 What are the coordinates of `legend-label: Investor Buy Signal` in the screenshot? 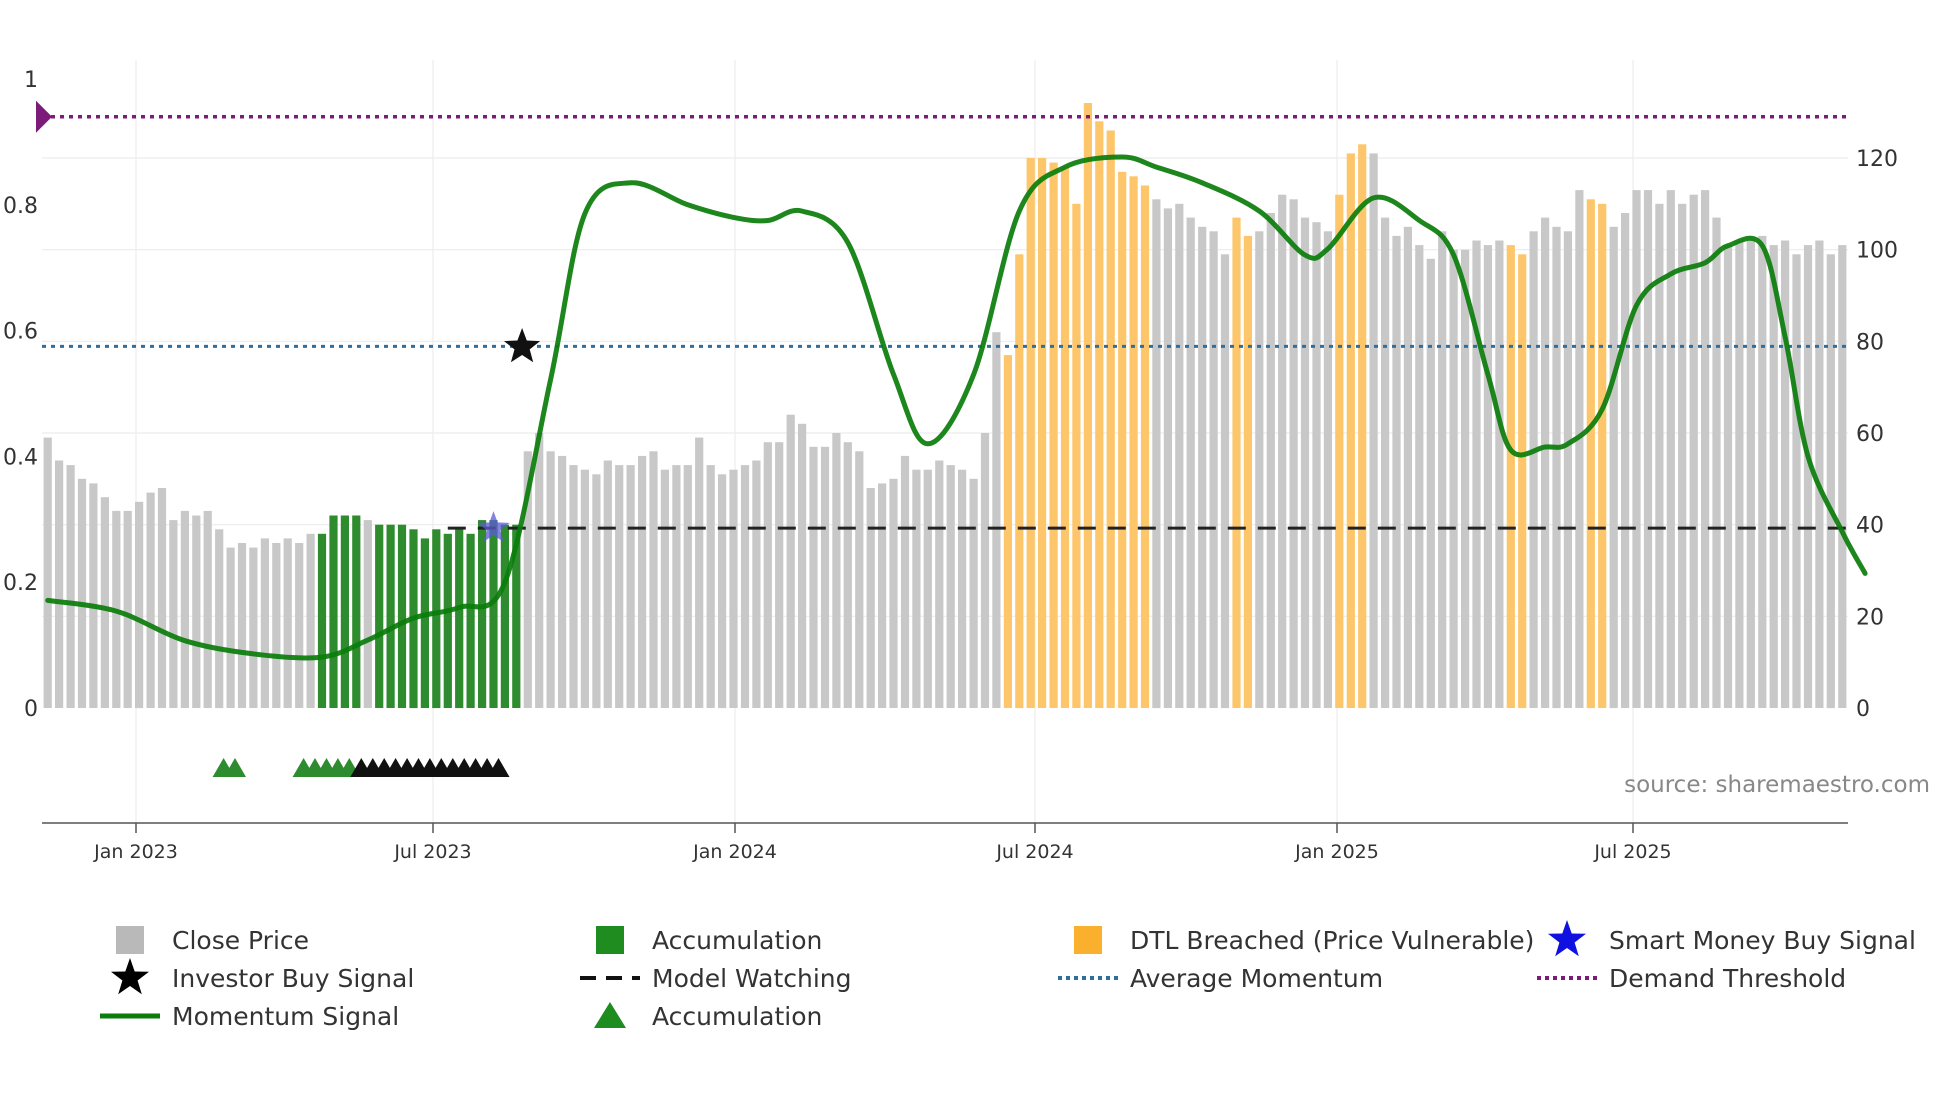 It's located at (293, 978).